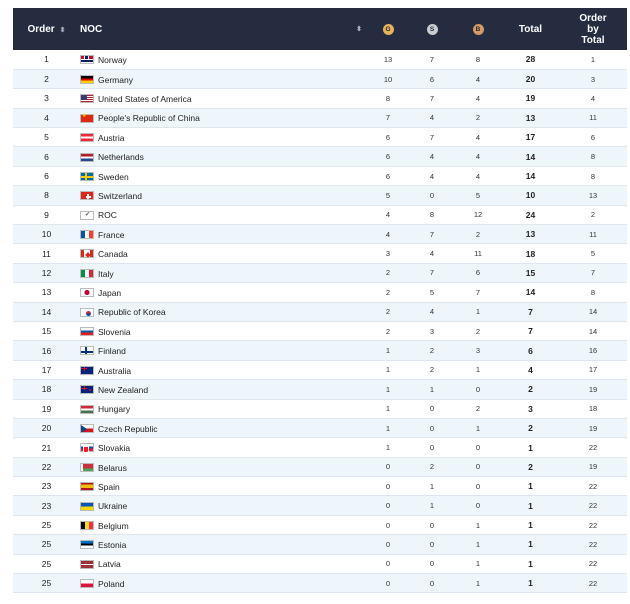 The height and width of the screenshot is (604, 630). Describe the element at coordinates (223, 350) in the screenshot. I see `cell-noc: Finland` at that location.